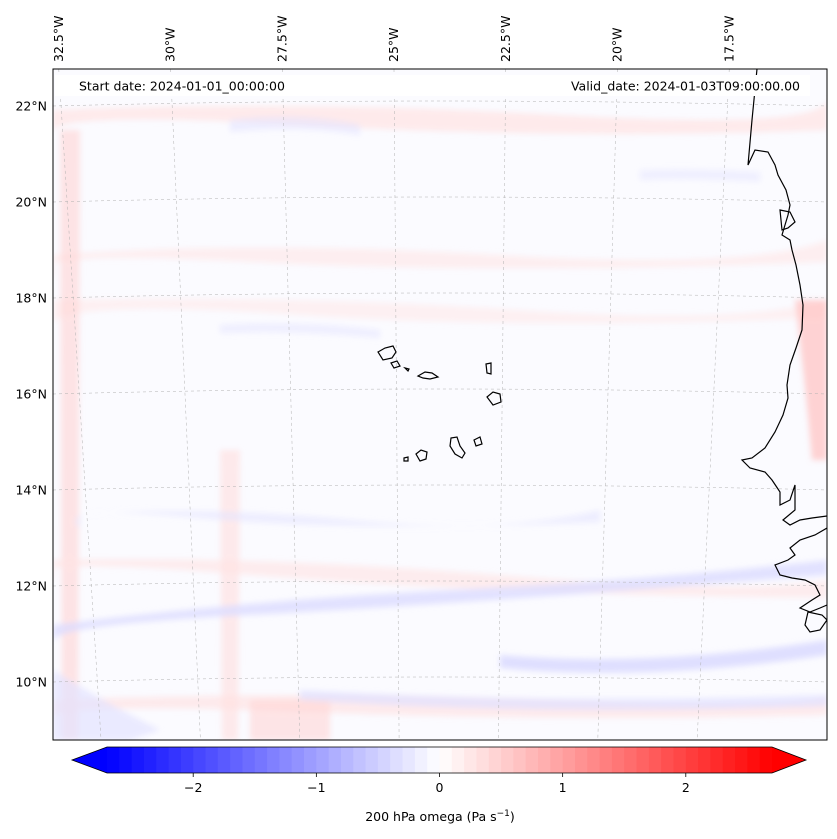 This screenshot has width=837, height=839. Describe the element at coordinates (393, 44) in the screenshot. I see `longitude-label: 25°W` at that location.